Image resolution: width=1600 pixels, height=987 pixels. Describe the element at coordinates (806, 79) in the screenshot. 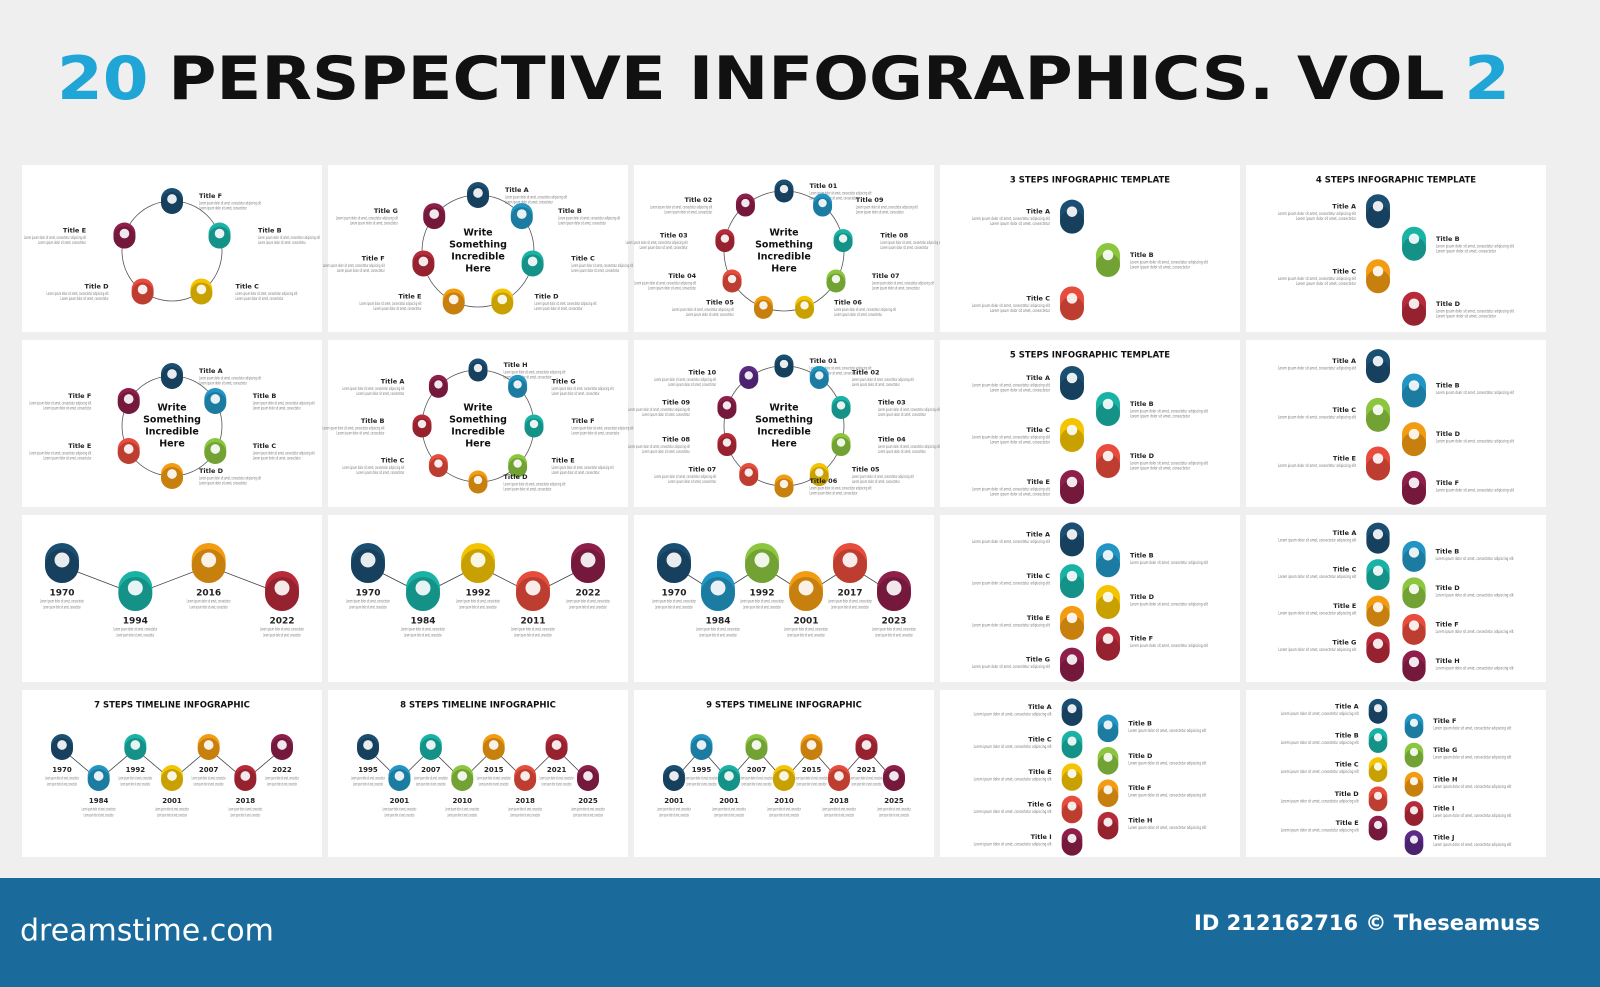

I see `title-text: PERSPECTIVE INFOGRAPHICS. VOL` at that location.